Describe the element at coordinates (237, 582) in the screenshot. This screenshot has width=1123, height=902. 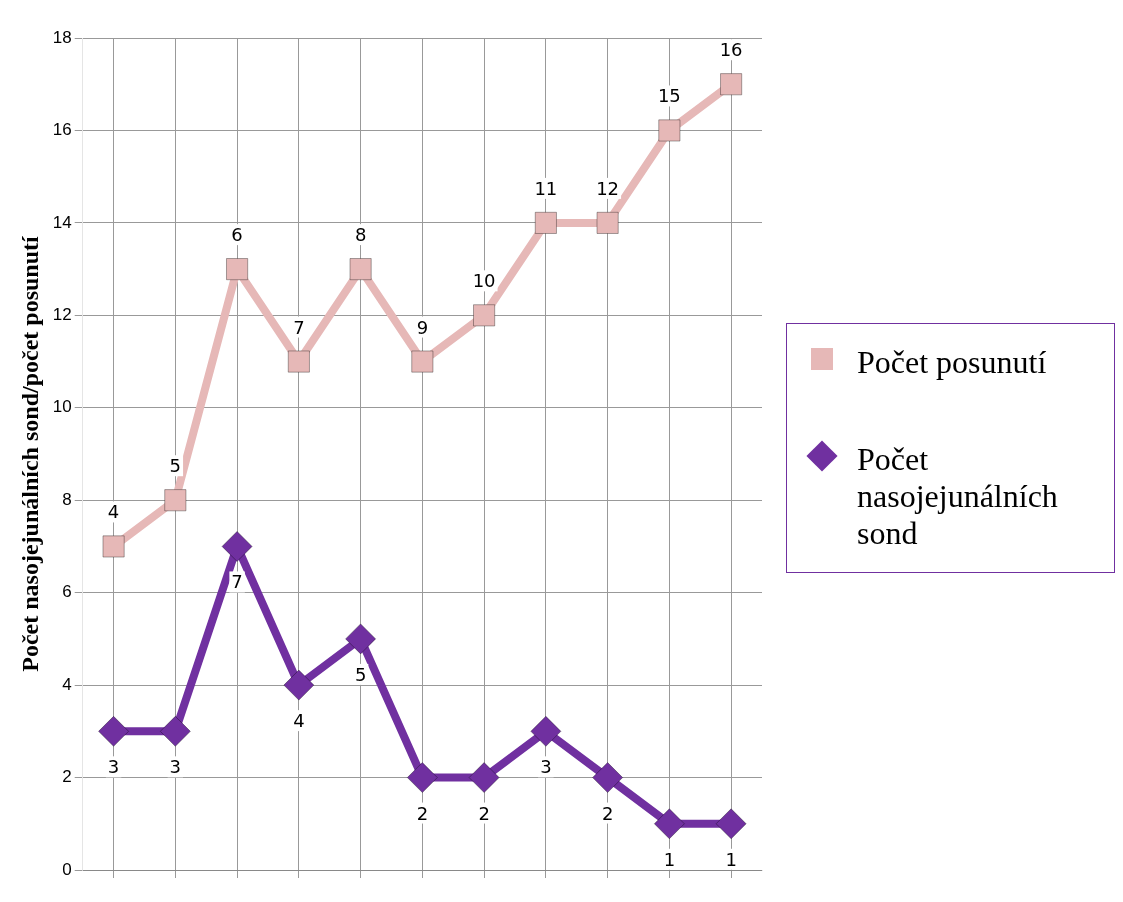
I see `data-label: 7` at that location.